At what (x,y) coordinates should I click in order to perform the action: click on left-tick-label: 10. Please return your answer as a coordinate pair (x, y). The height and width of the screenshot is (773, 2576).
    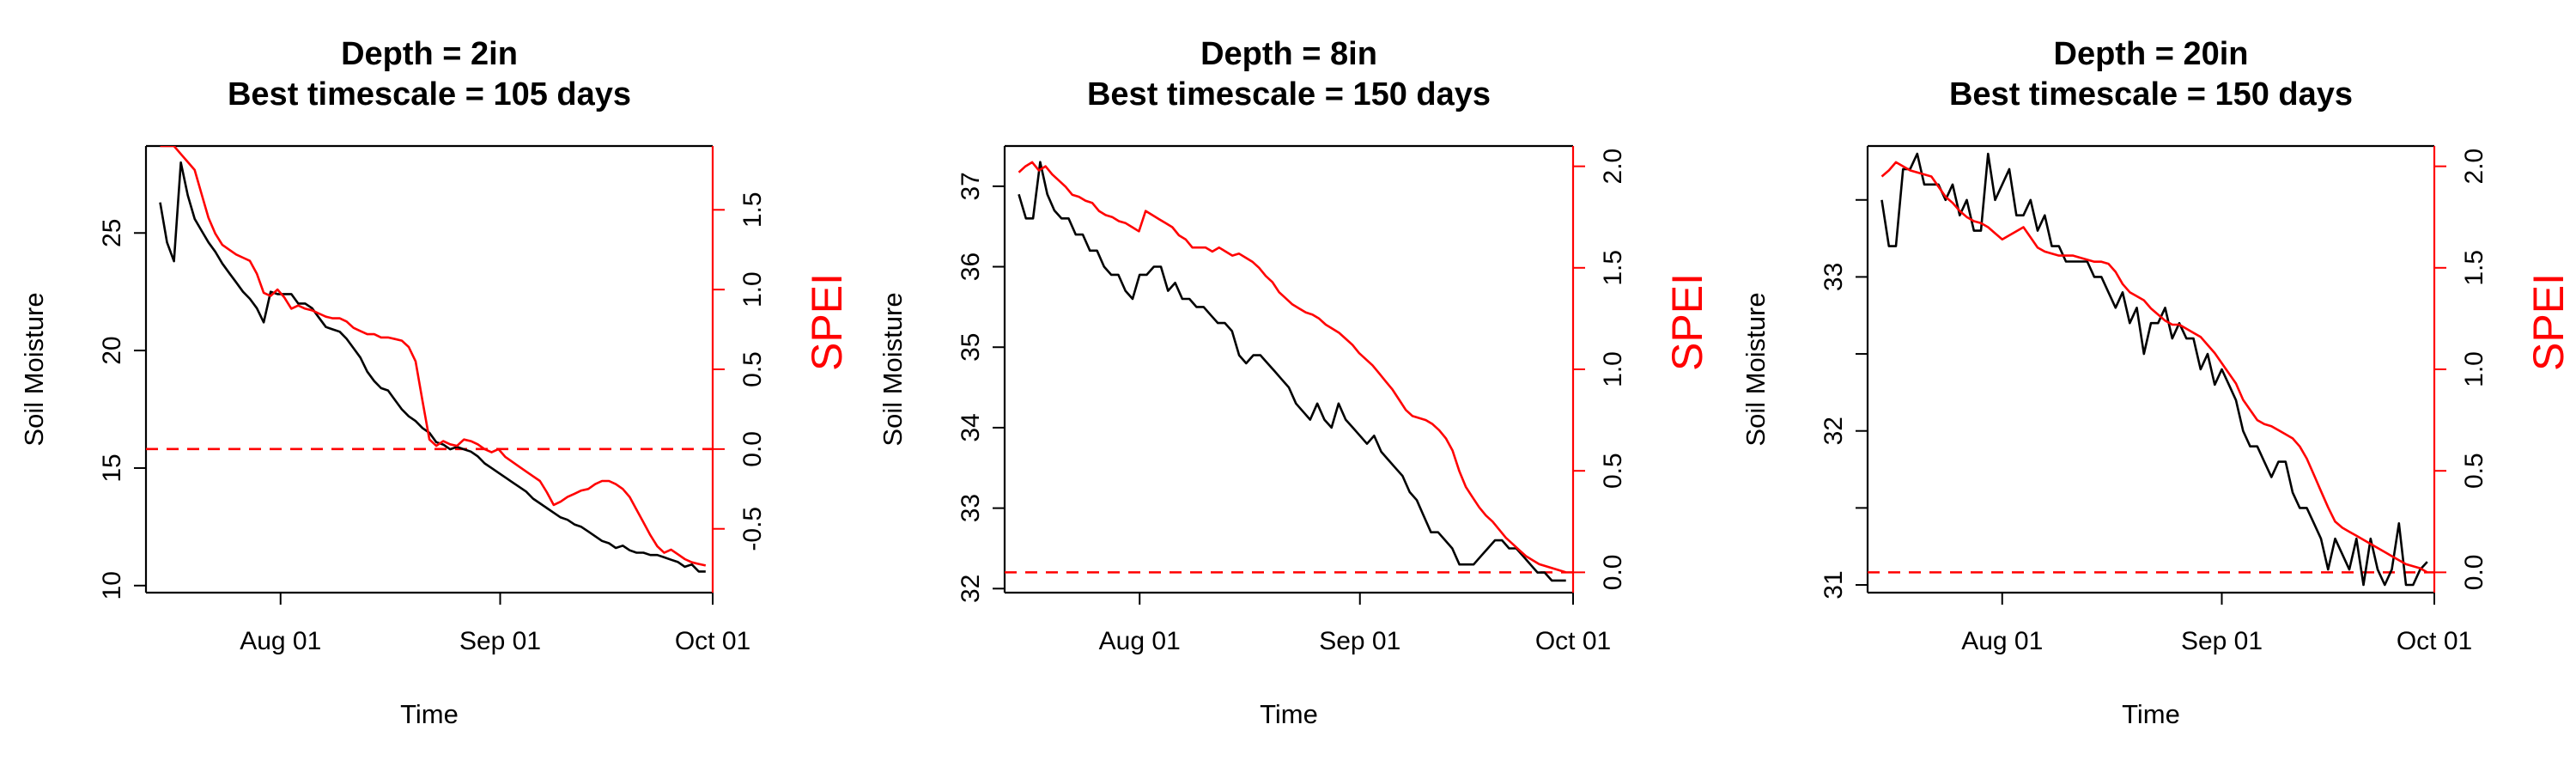
    Looking at the image, I should click on (112, 585).